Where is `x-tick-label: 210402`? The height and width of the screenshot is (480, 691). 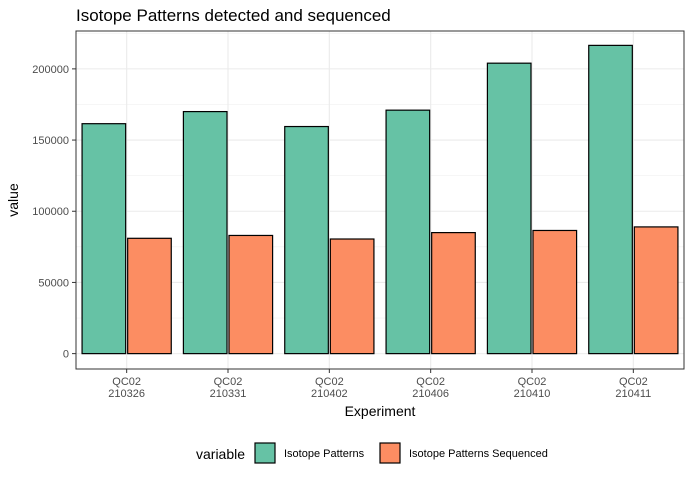 x-tick-label: 210402 is located at coordinates (329, 394).